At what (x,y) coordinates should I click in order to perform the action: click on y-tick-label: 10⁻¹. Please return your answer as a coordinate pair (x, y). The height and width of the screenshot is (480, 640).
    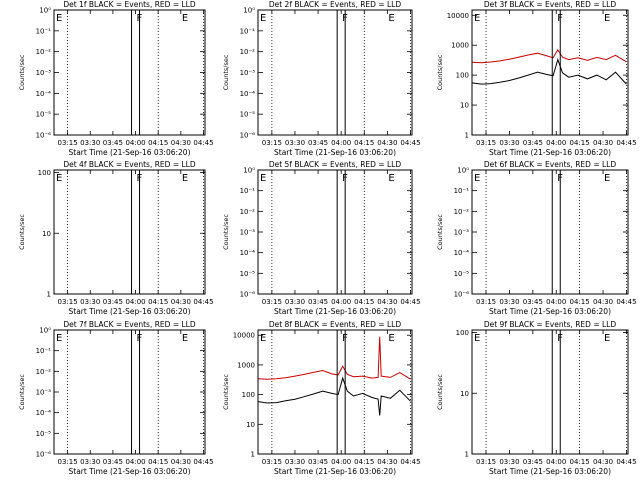
    Looking at the image, I should click on (44, 31).